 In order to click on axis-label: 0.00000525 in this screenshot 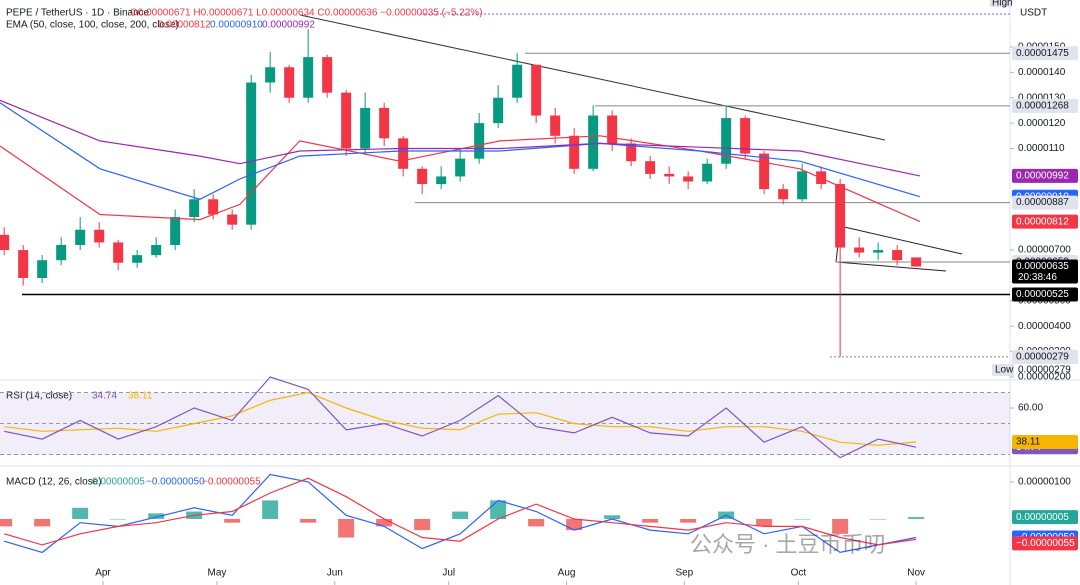, I will do `click(1042, 294)`.